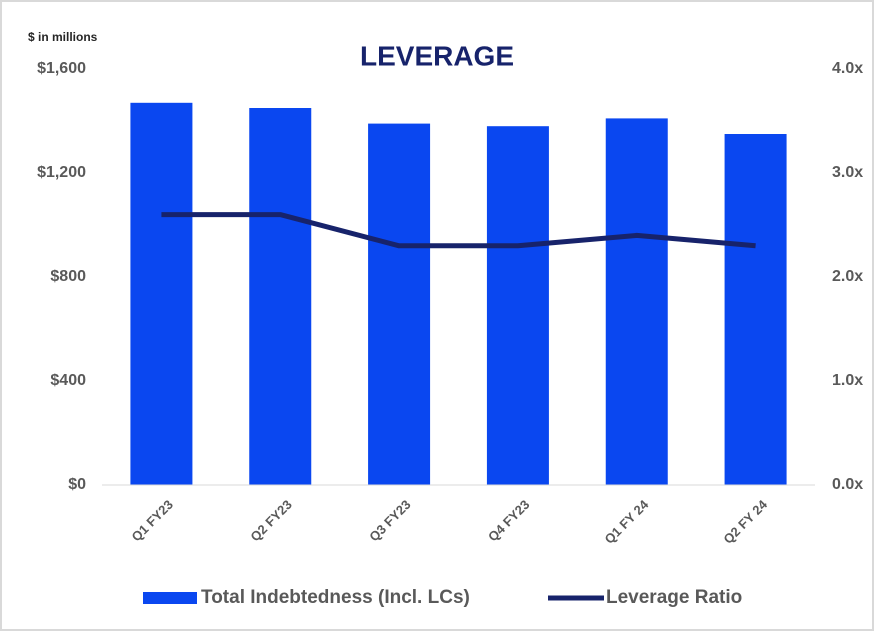  I want to click on y-tick-label: $400, so click(68, 380).